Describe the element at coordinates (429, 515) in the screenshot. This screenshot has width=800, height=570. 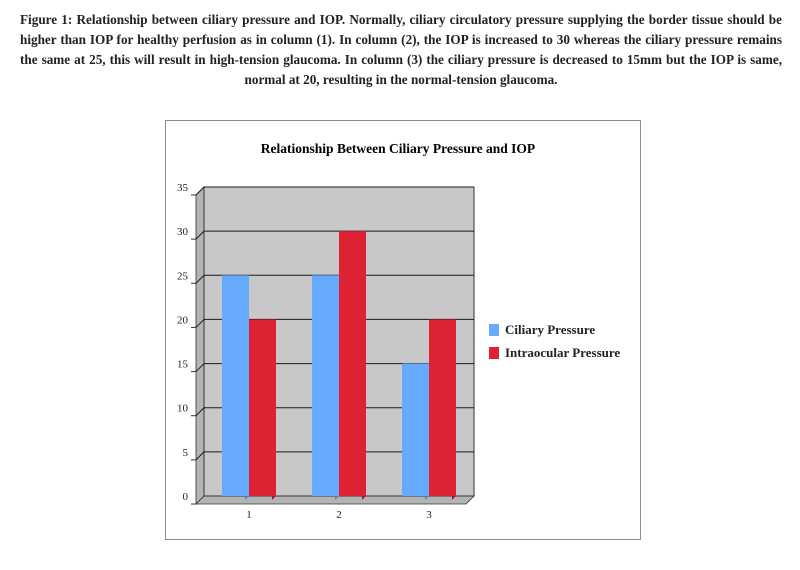
I see `x-tick-label: 3` at that location.